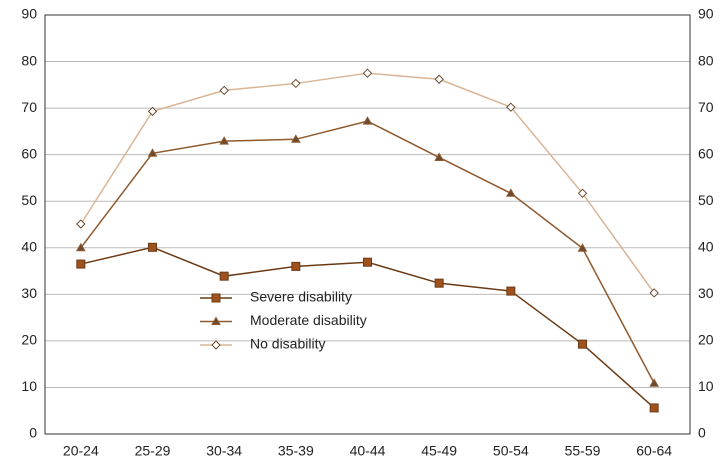  I want to click on y2-tick-label: 50, so click(706, 200).